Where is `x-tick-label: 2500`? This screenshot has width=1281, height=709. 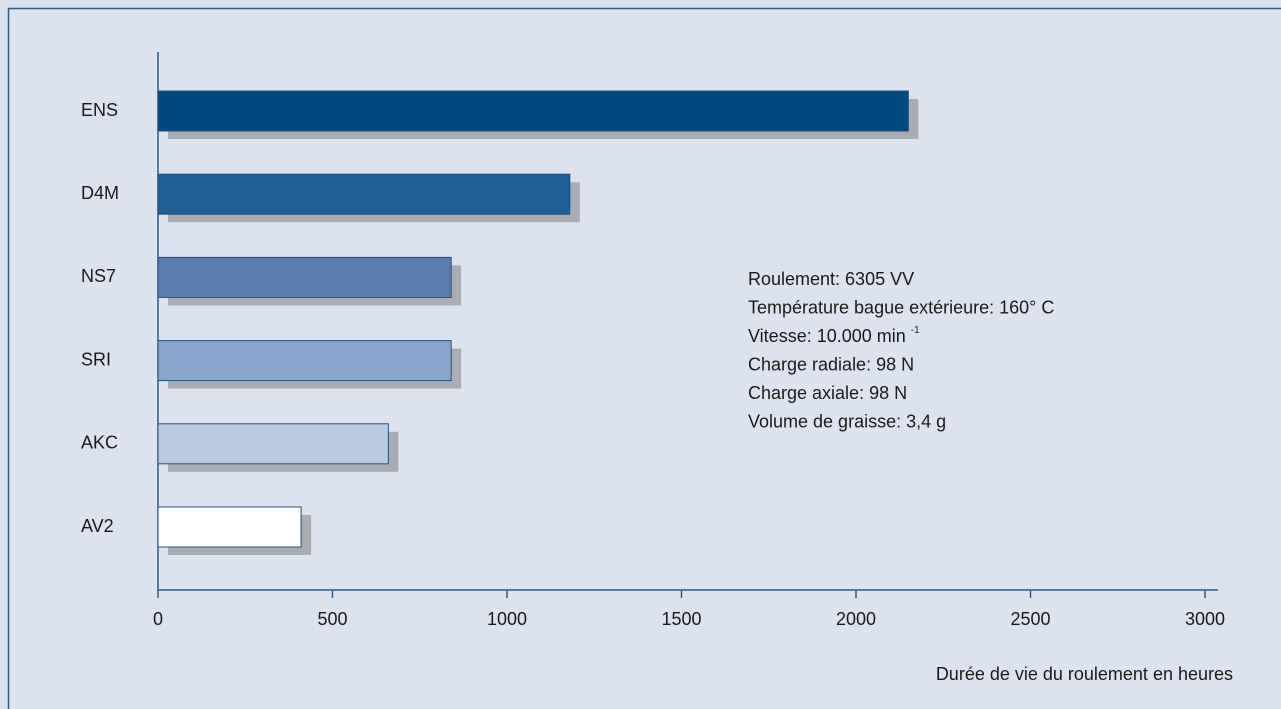
x-tick-label: 2500 is located at coordinates (1030, 619).